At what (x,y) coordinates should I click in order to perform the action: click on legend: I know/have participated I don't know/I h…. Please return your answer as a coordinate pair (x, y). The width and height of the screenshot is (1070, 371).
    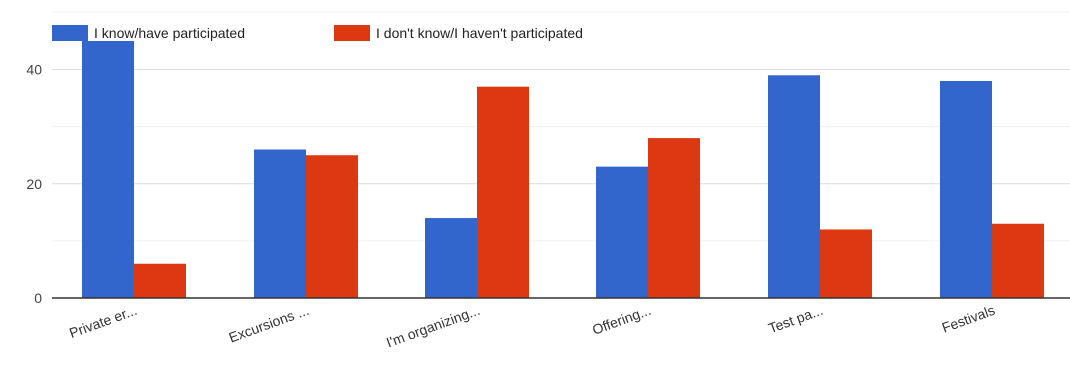
    Looking at the image, I should click on (317, 33).